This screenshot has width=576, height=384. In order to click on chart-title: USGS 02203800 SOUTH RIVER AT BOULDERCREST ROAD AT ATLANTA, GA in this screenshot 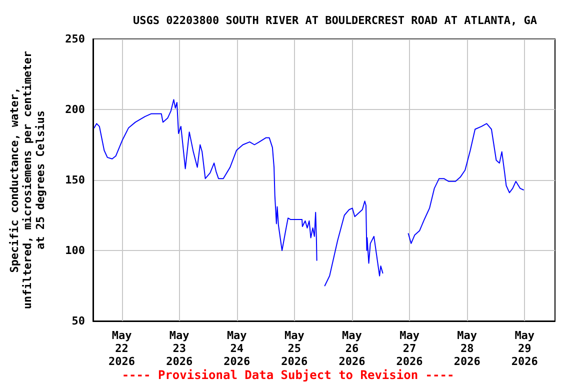, I will do `click(335, 20)`.